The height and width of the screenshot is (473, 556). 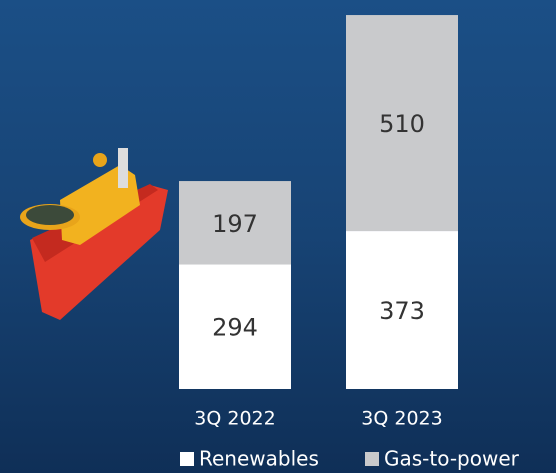 What do you see at coordinates (452, 459) in the screenshot?
I see `legend-label: Gas-to-power` at bounding box center [452, 459].